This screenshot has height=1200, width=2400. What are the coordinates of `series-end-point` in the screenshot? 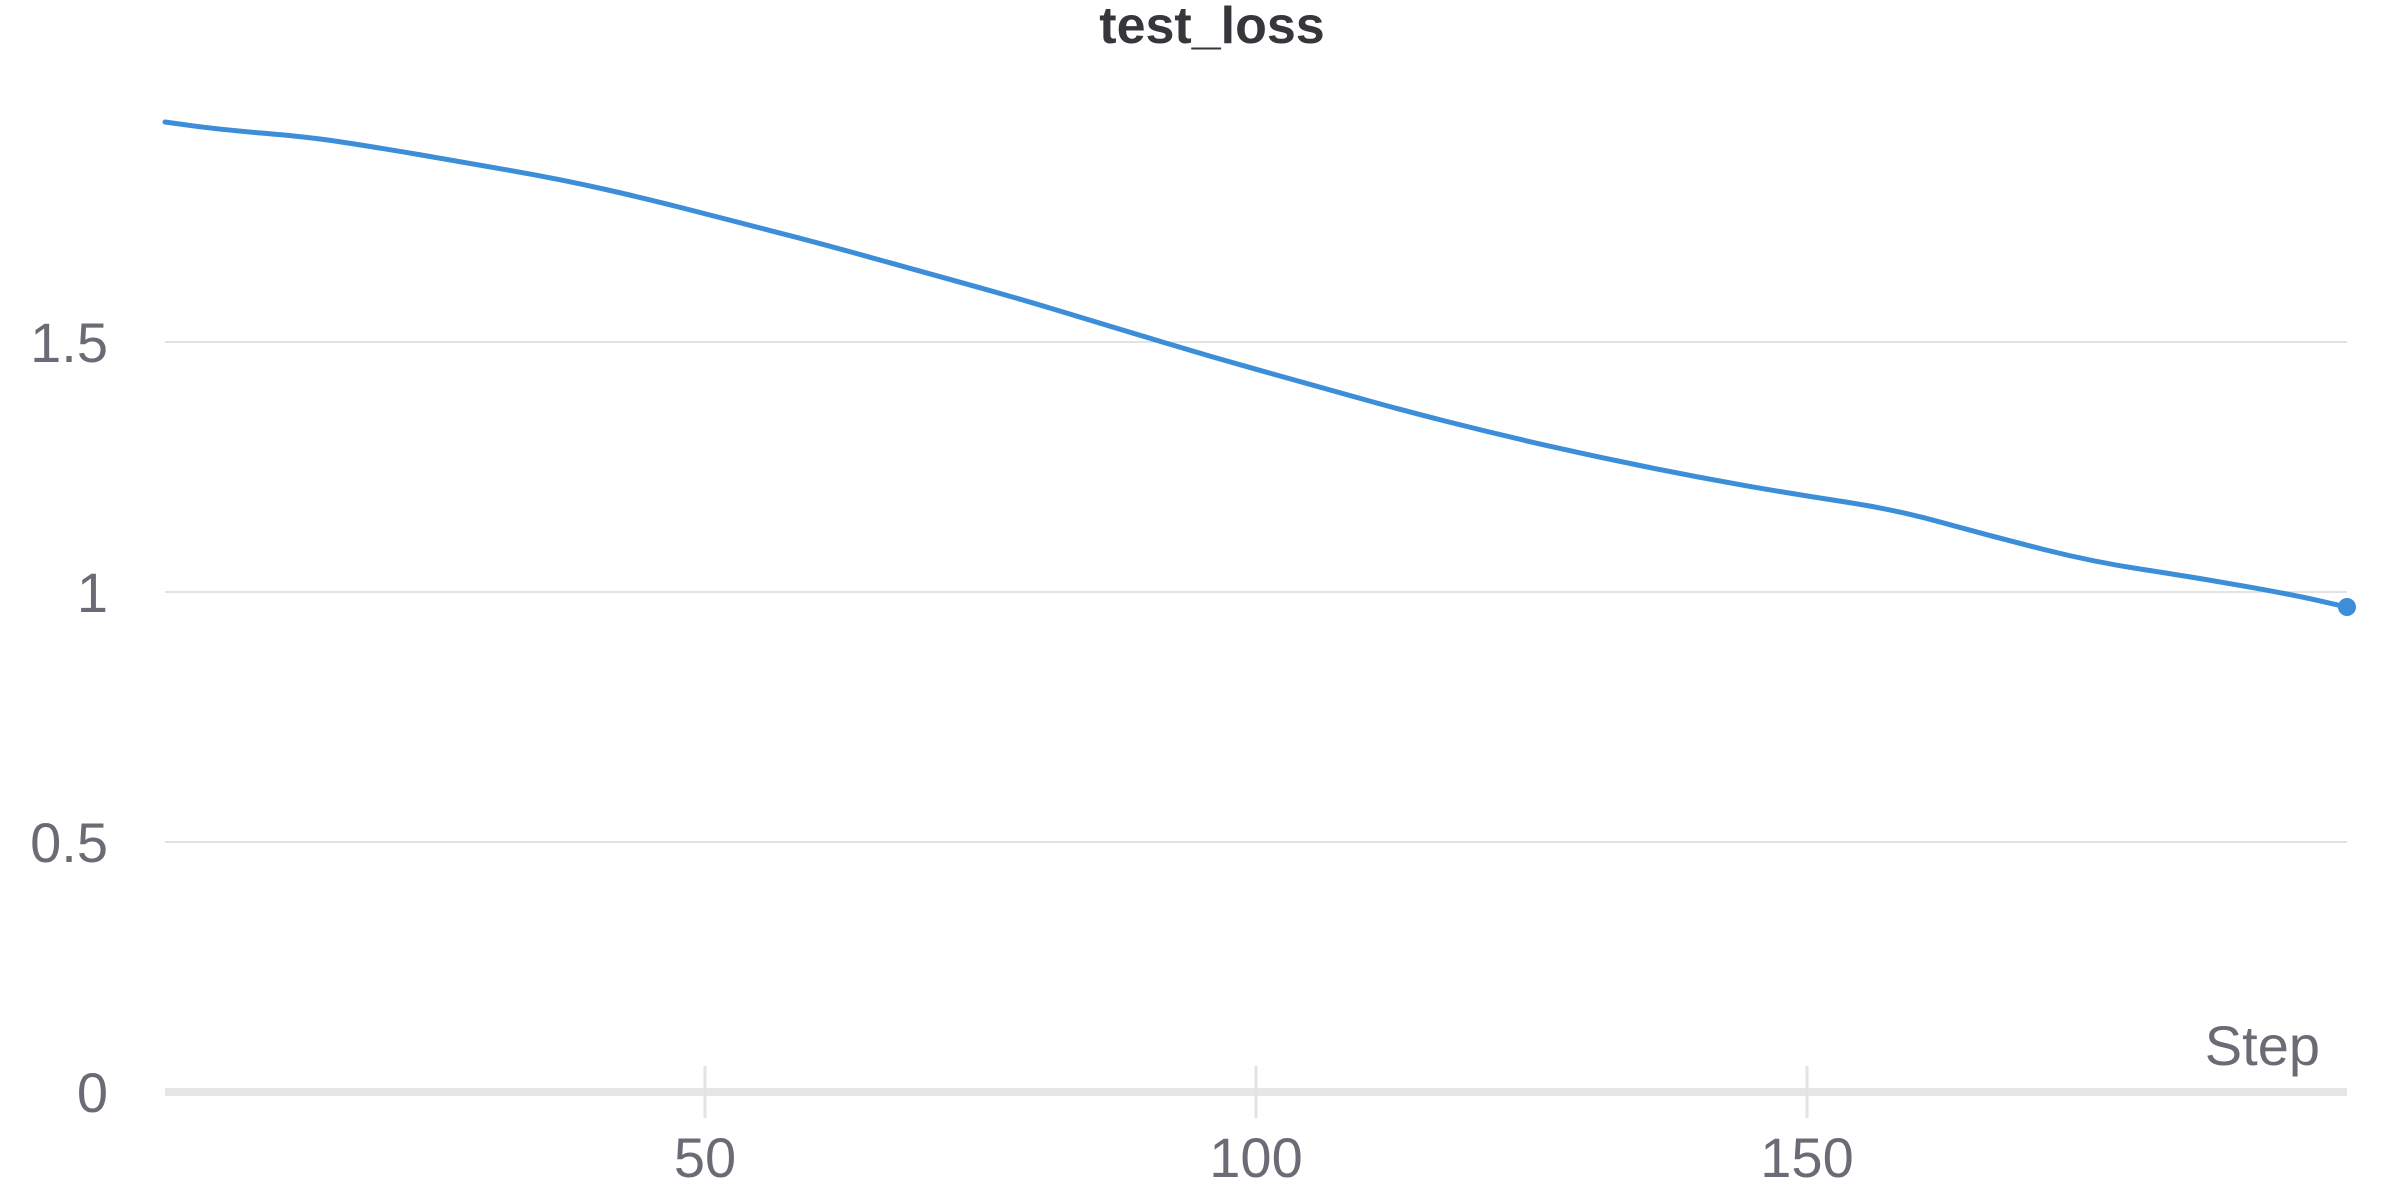 It's located at (2347, 607).